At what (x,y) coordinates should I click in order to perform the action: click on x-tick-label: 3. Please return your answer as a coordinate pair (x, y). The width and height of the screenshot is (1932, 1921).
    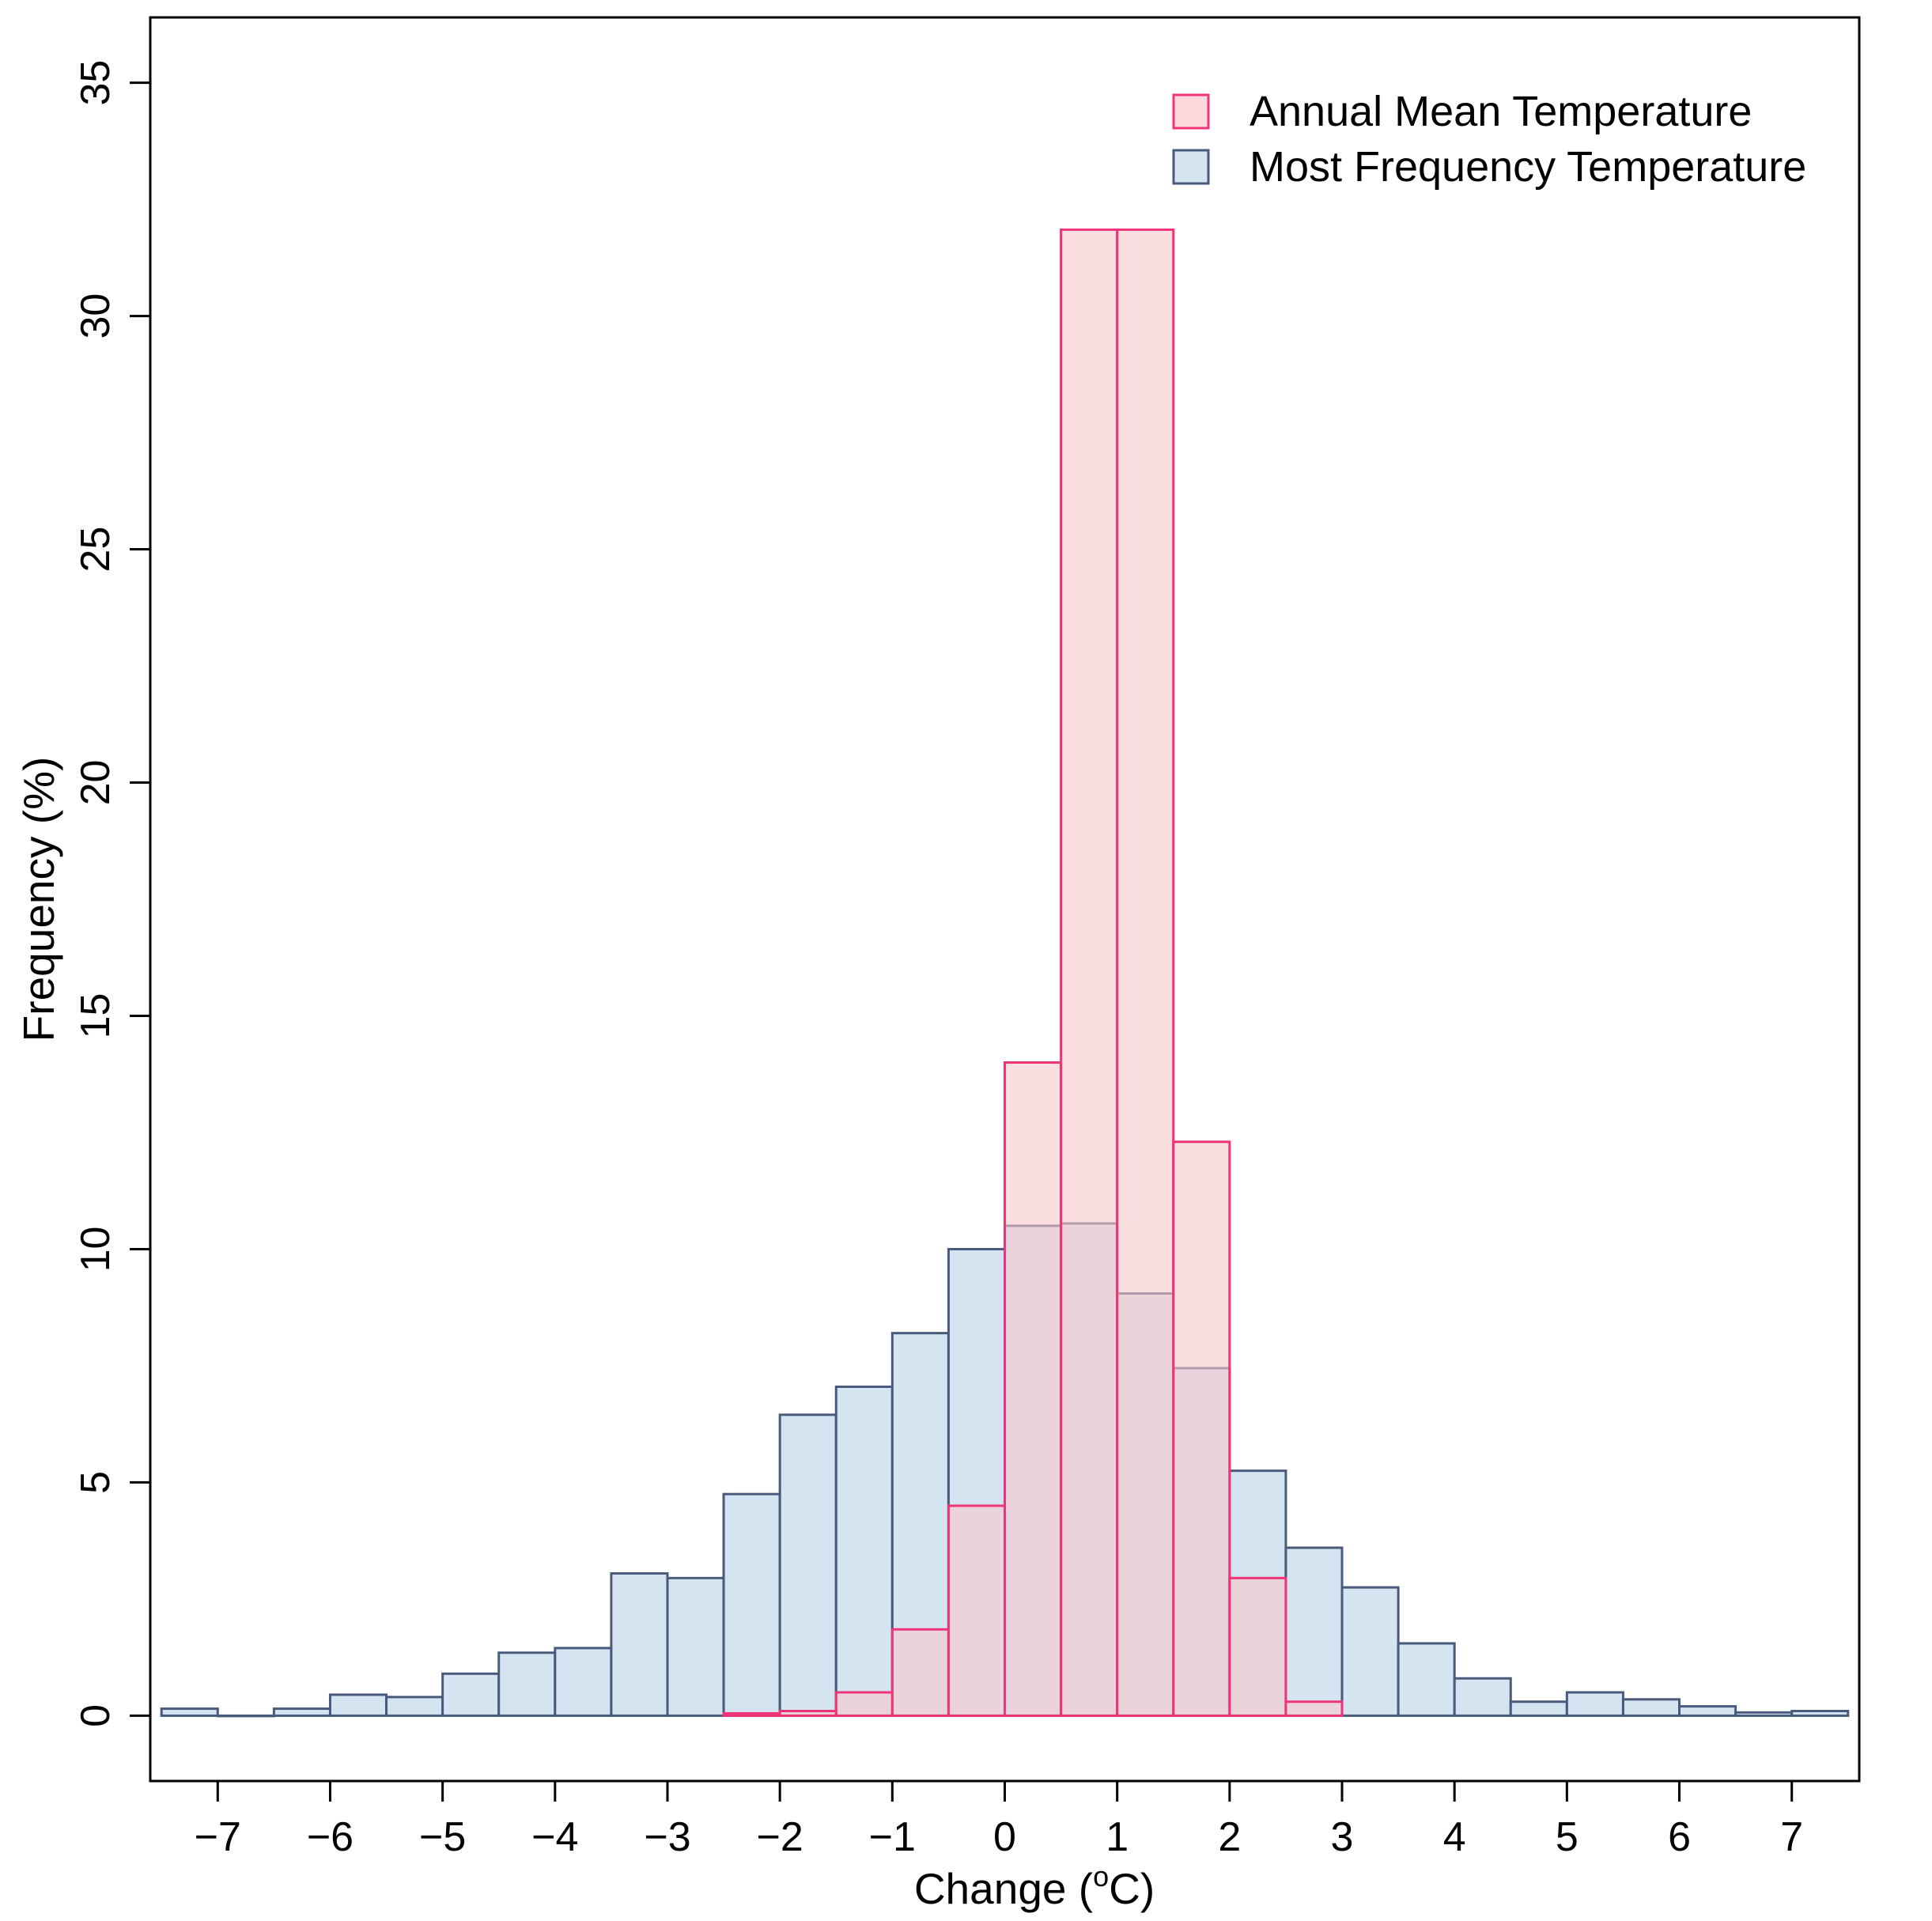
    Looking at the image, I should click on (1342, 1837).